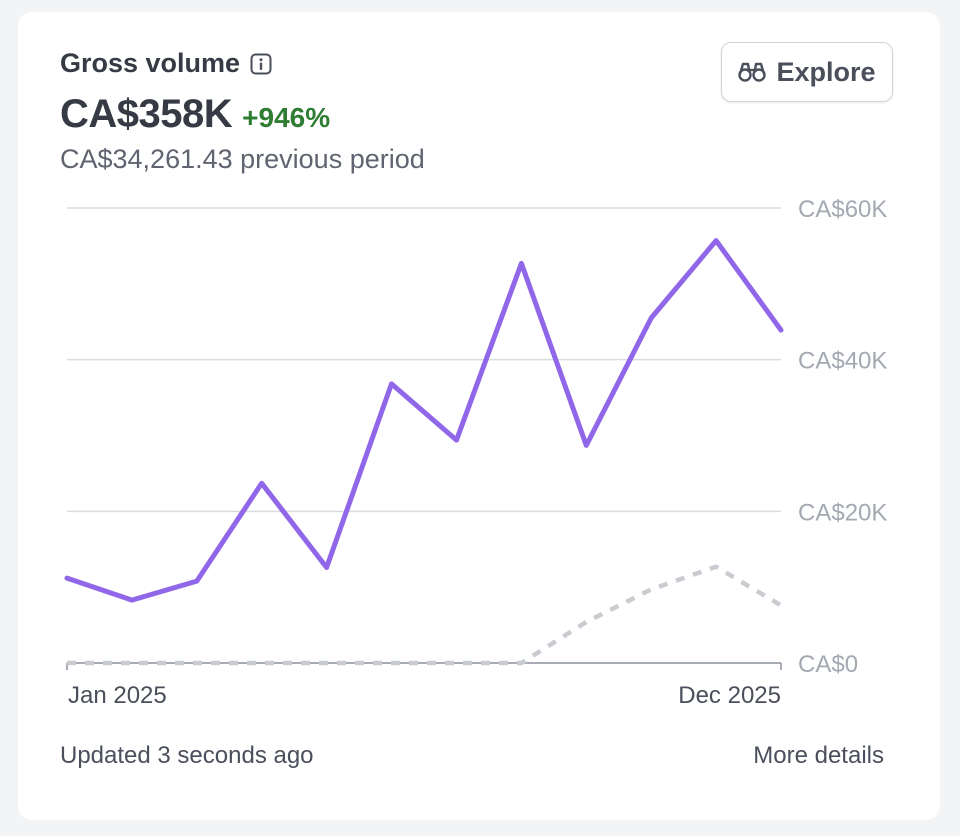 This screenshot has height=836, width=960. Describe the element at coordinates (242, 159) in the screenshot. I see `previous-period-value: CA$34,261.43 previous period` at that location.